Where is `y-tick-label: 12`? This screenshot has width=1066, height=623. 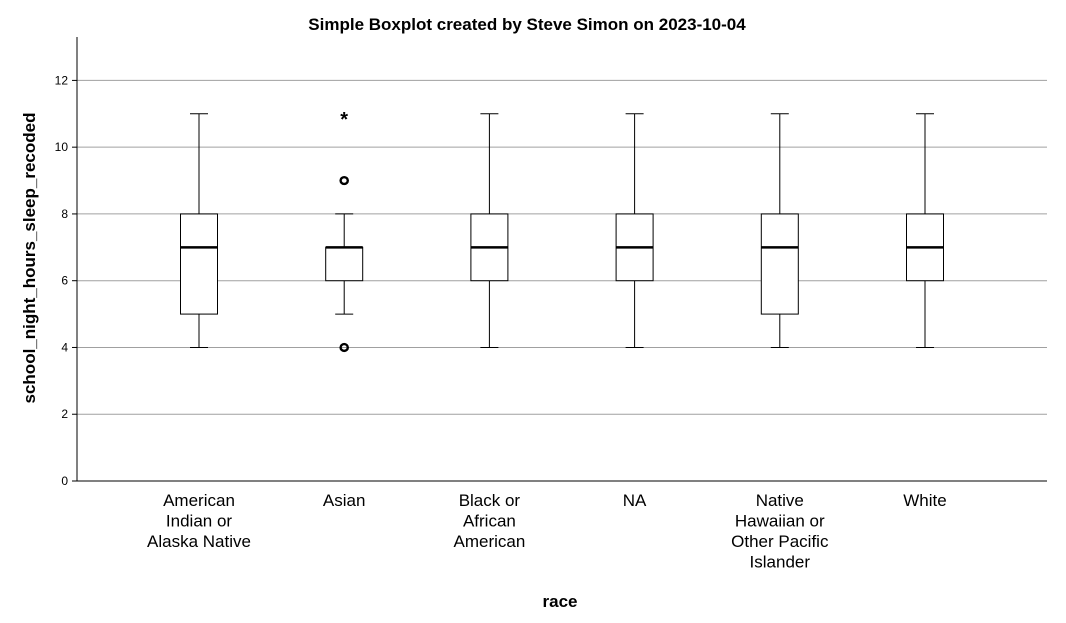 y-tick-label: 12 is located at coordinates (62, 80).